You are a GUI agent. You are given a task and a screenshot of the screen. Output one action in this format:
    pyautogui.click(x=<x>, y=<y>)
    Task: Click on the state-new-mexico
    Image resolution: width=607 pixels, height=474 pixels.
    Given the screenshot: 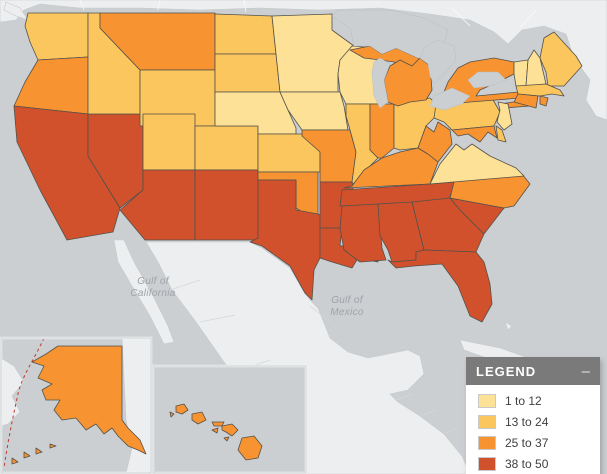 What is the action you would take?
    pyautogui.click(x=226, y=205)
    